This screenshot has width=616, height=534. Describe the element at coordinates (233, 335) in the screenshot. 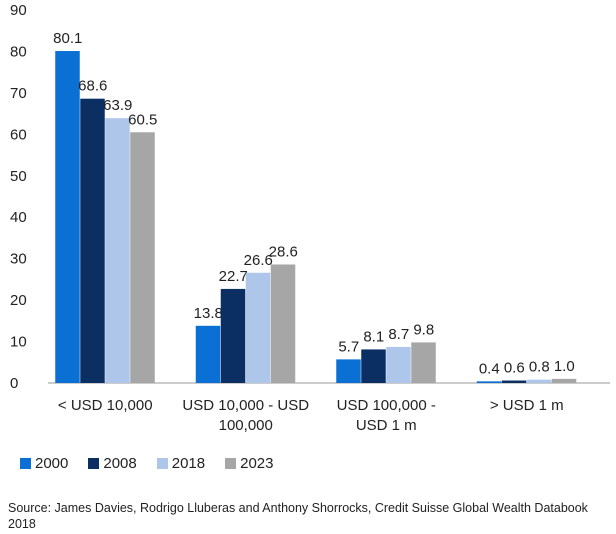

I see `bar-2008-cat1` at that location.